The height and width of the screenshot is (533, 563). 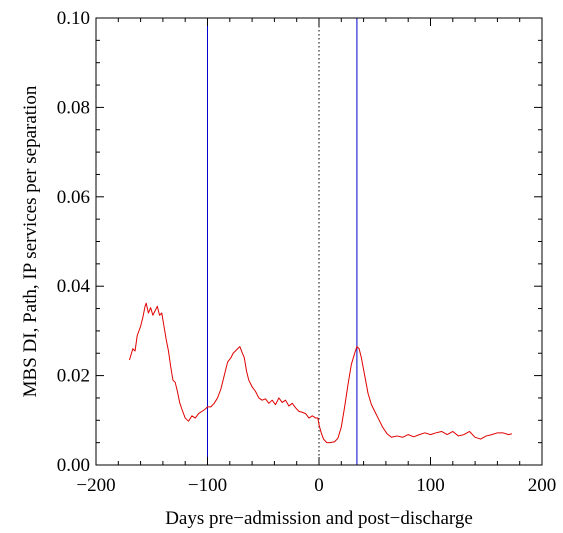 I want to click on x-tick-label: 0, so click(x=319, y=485).